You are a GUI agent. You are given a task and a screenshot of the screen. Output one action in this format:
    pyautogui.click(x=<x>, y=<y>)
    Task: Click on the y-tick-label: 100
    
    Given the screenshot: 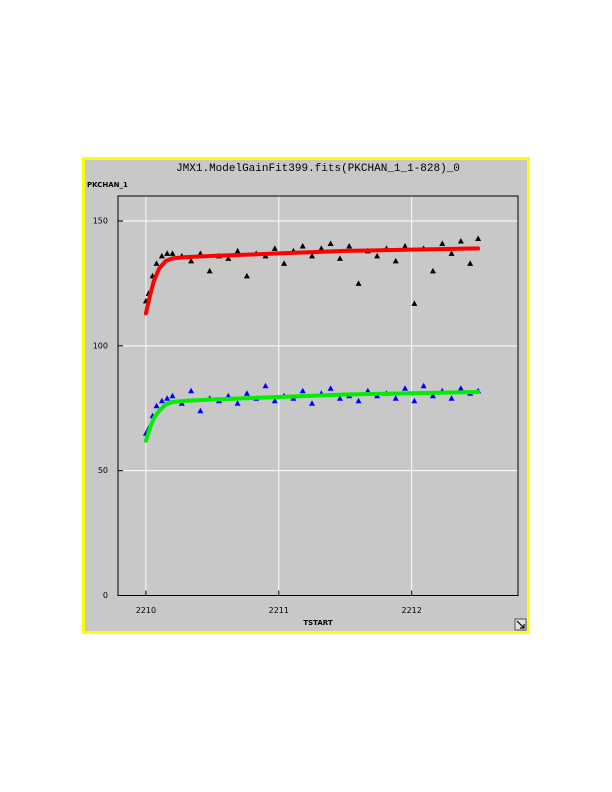 What is the action you would take?
    pyautogui.click(x=100, y=345)
    